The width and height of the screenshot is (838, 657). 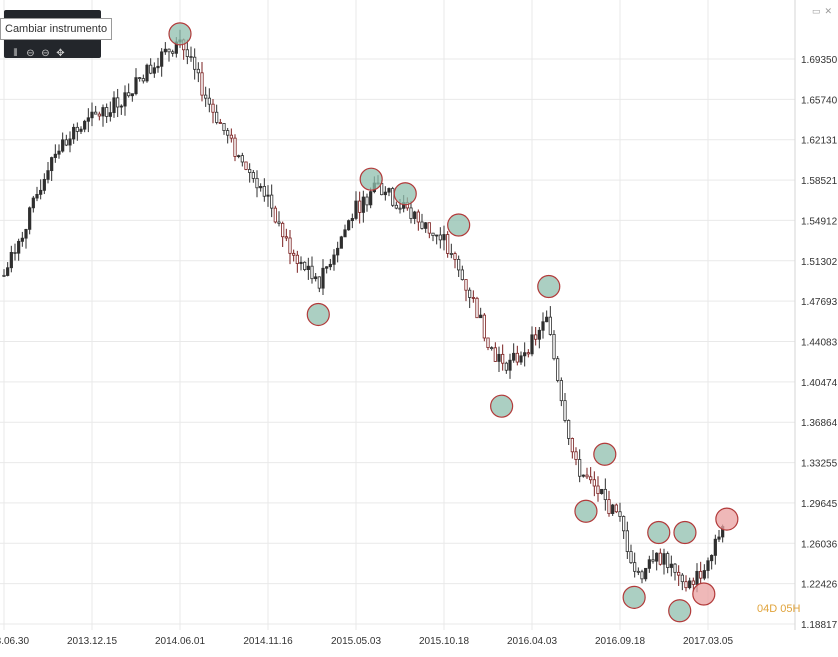 What do you see at coordinates (819, 60) in the screenshot?
I see `y-tick-label: 1.69350` at bounding box center [819, 60].